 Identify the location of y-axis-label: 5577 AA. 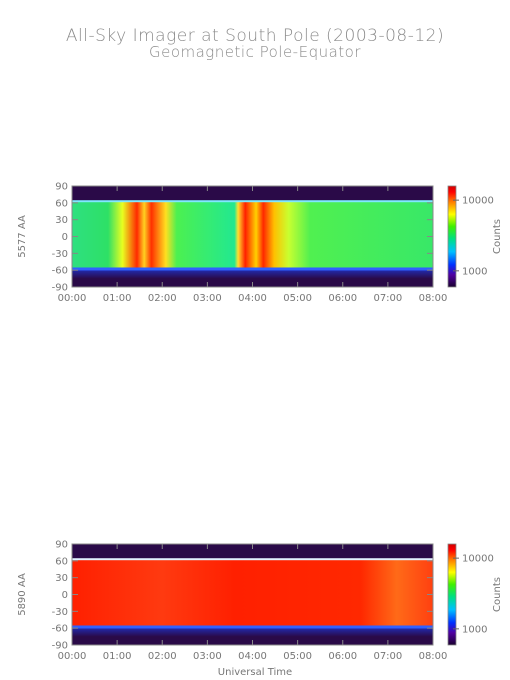
(22, 236).